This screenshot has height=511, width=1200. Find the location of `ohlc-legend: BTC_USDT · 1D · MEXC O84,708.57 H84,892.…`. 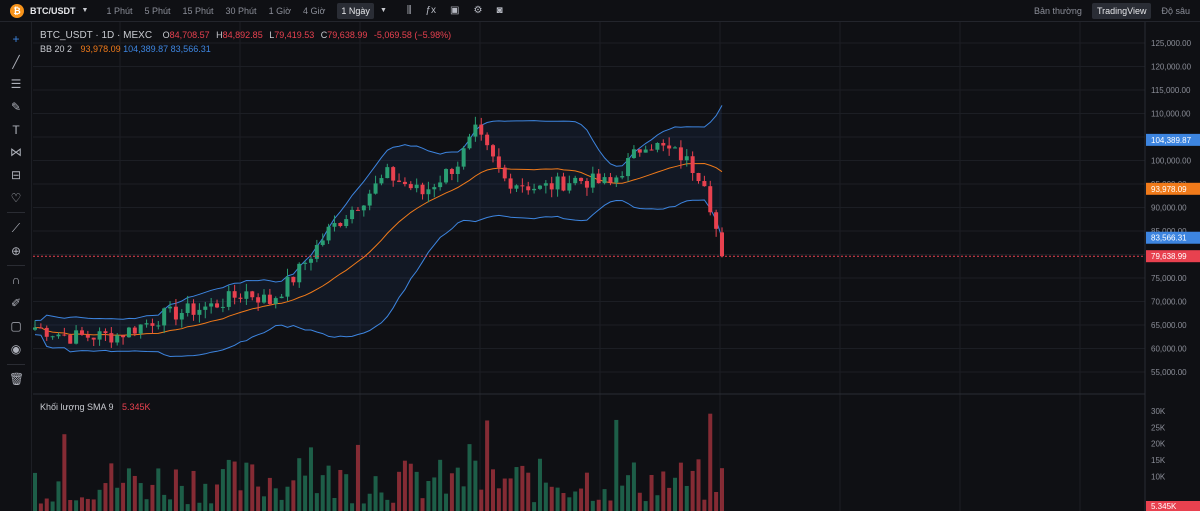

ohlc-legend: BTC_USDT · 1D · MEXC O84,708.57 H84,892.… is located at coordinates (245, 35).